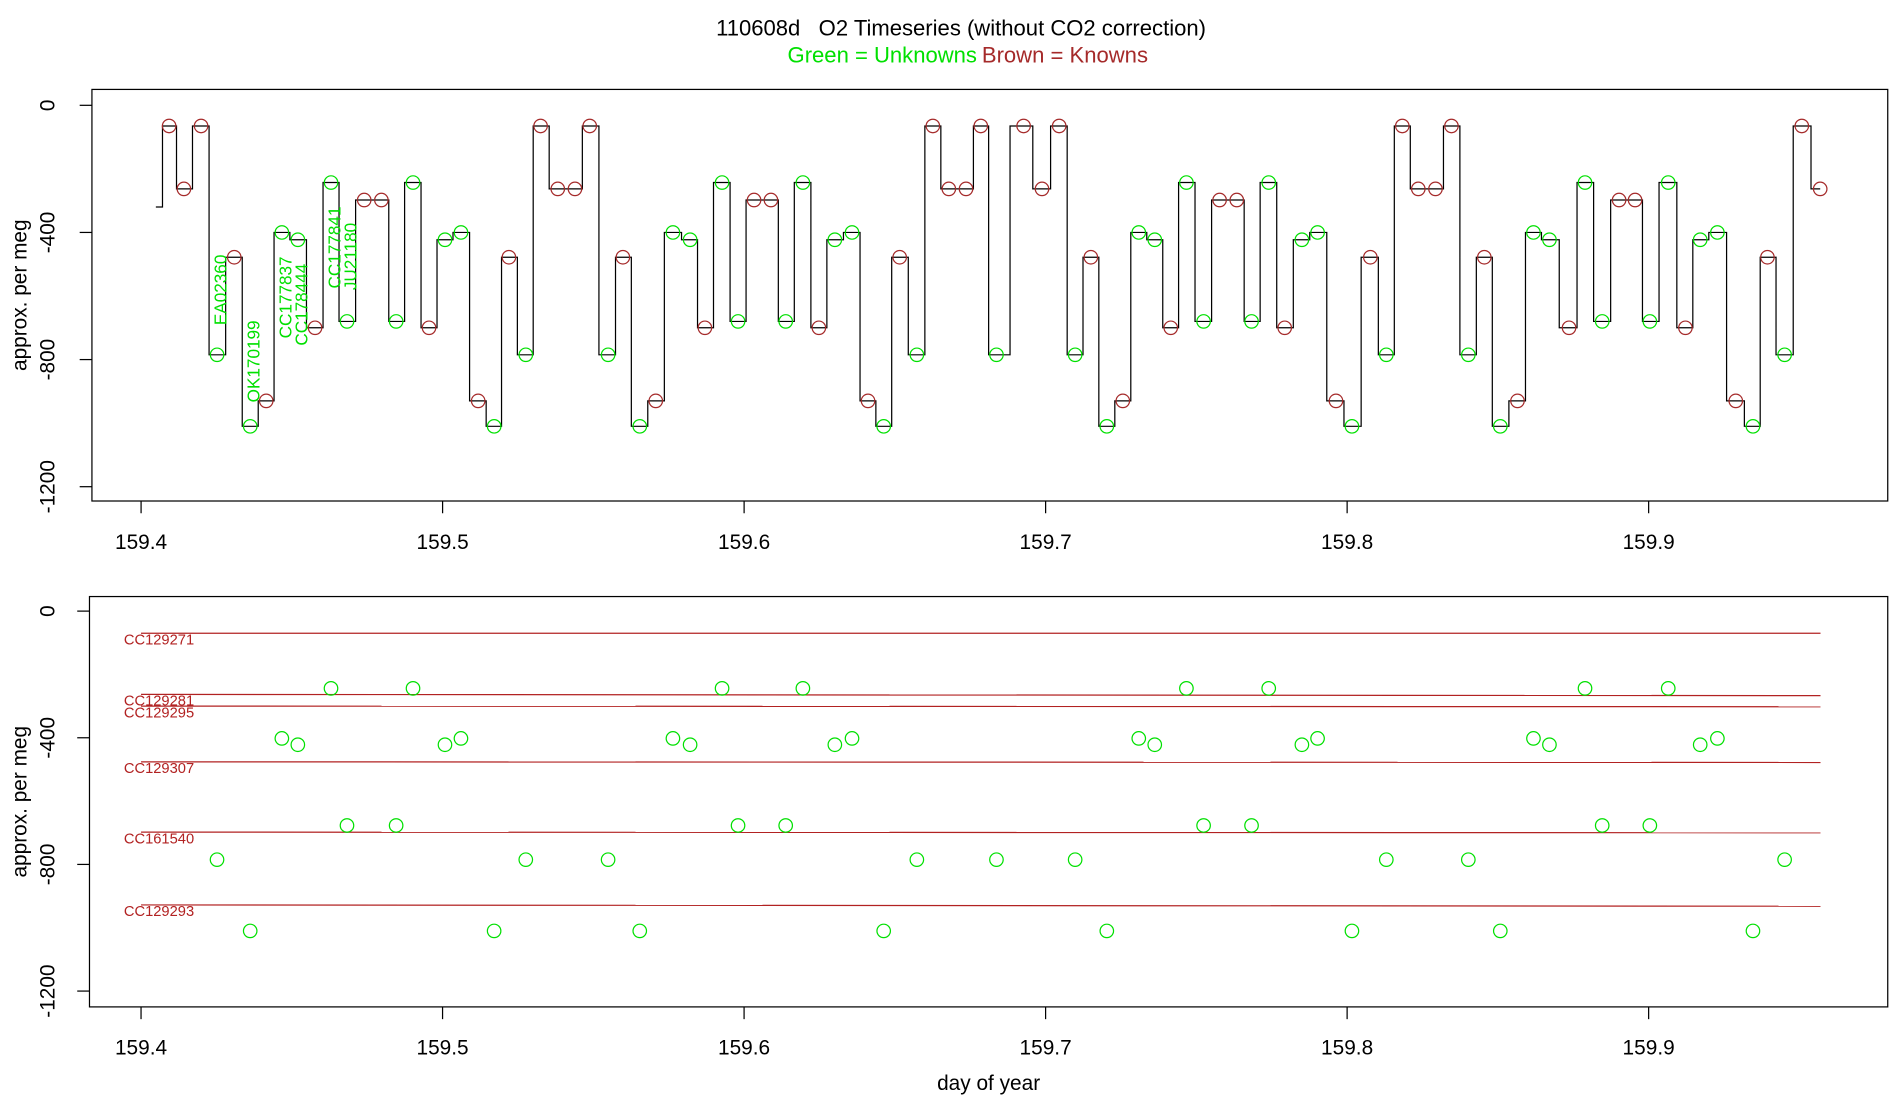 This screenshot has height=1100, width=1900. Describe the element at coordinates (301, 304) in the screenshot. I see `point-label: CC178444` at that location.